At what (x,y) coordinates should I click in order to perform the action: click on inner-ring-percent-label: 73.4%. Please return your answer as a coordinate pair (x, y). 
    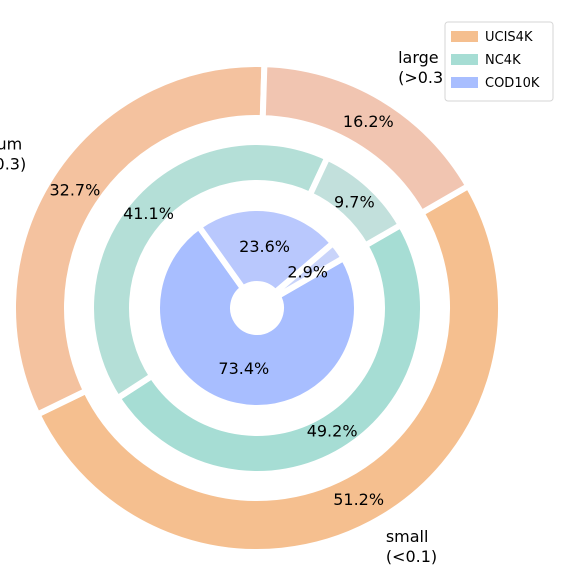
    Looking at the image, I should click on (243, 368).